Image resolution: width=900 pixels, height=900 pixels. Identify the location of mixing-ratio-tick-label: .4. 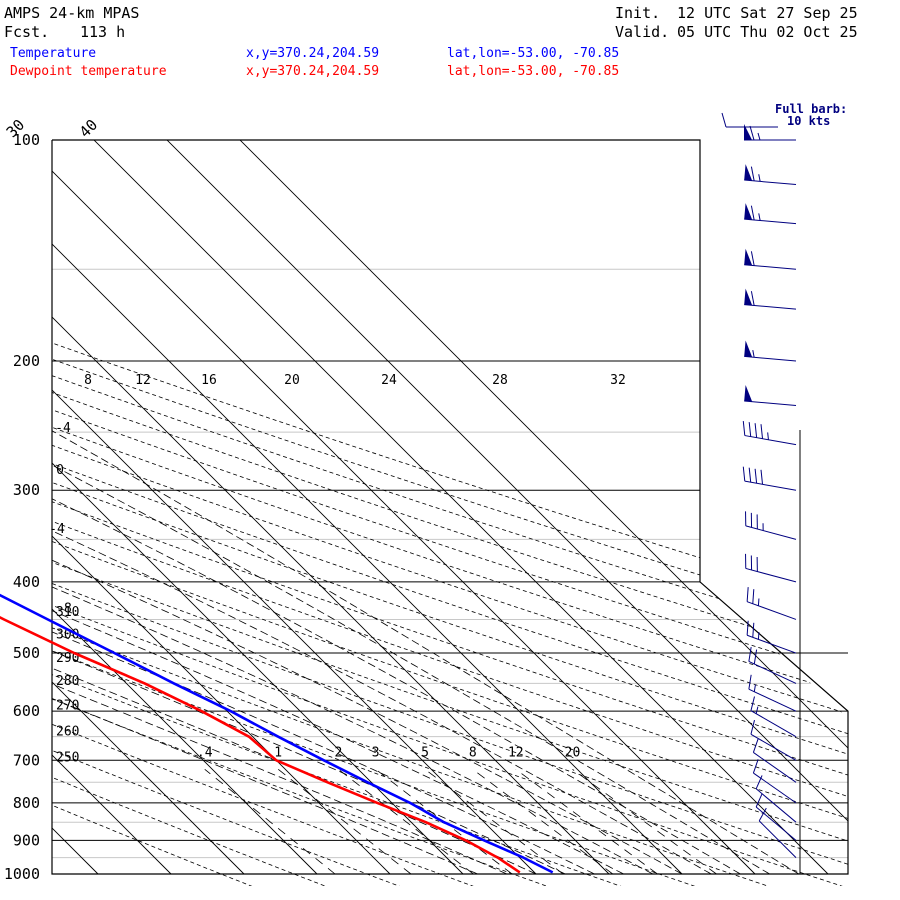
(205, 752).